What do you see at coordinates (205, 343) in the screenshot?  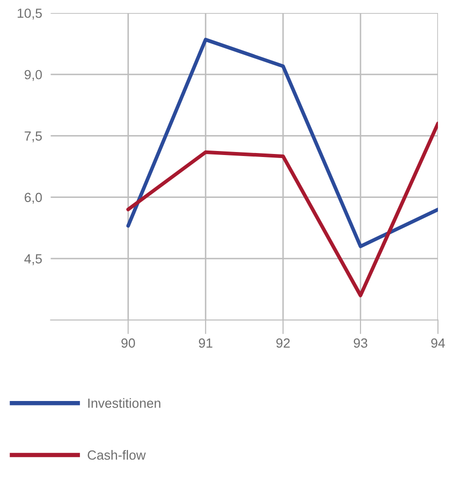 I see `x-tick-label: 91` at bounding box center [205, 343].